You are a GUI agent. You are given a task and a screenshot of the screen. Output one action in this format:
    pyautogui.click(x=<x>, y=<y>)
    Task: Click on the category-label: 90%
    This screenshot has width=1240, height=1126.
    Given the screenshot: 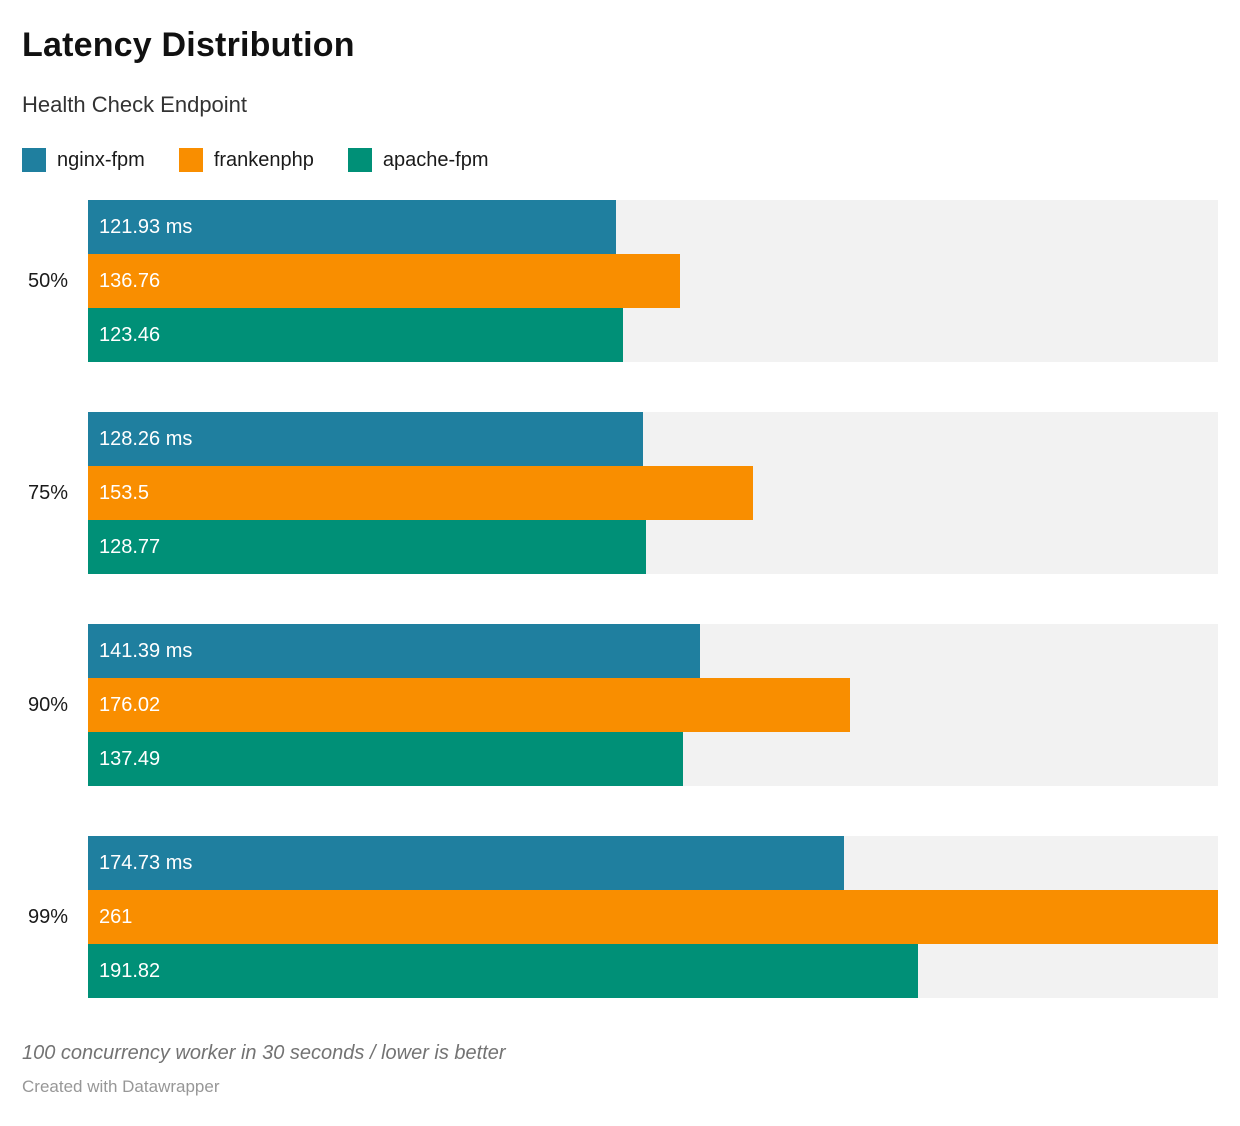 What is the action you would take?
    pyautogui.click(x=47, y=704)
    